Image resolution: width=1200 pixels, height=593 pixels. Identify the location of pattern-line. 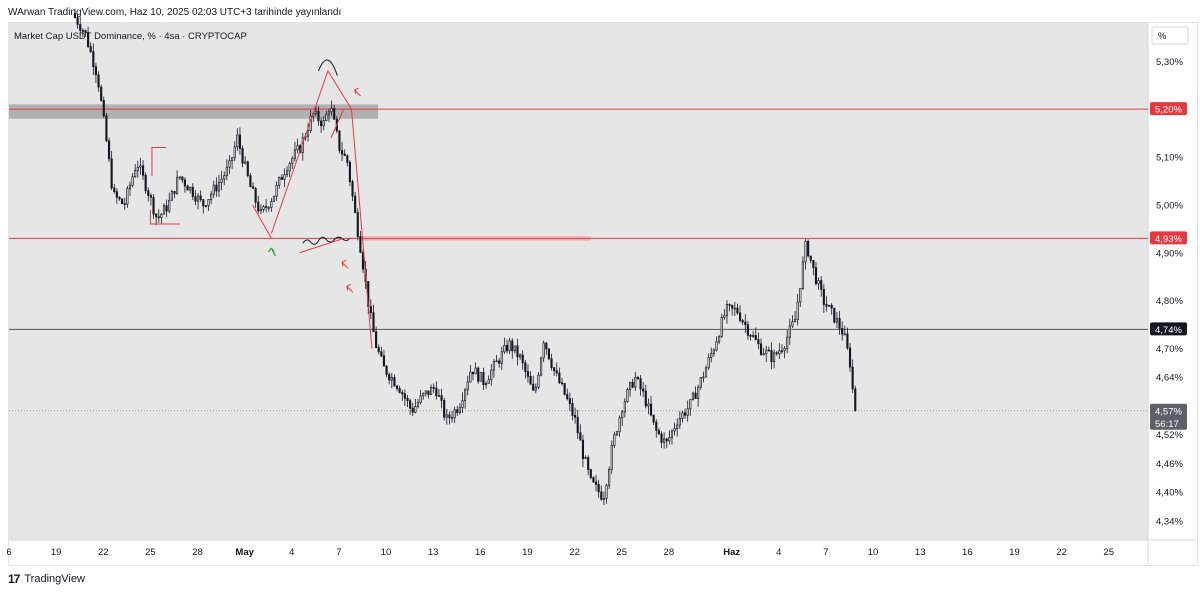
(321, 245).